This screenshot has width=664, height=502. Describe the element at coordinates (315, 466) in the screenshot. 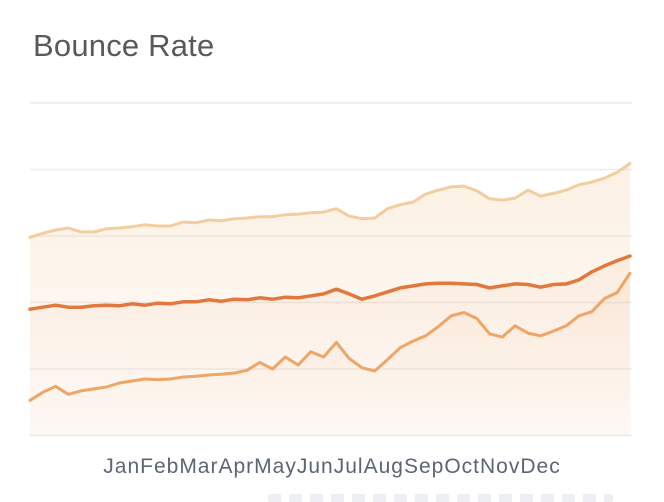

I see `x-axis-label-jun: Jun` at that location.